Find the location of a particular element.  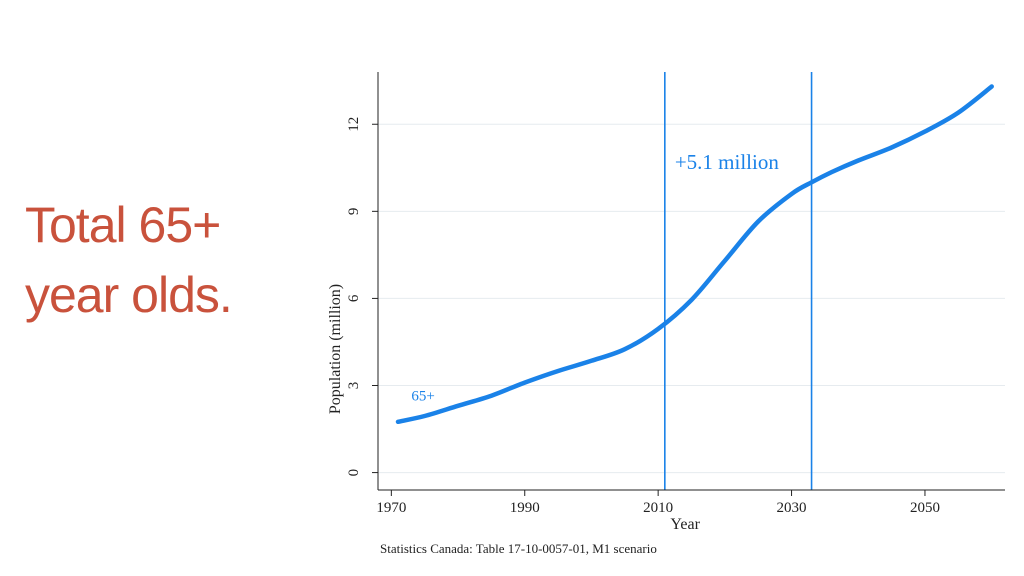

x-tick-label-2010: 2010 is located at coordinates (658, 508).